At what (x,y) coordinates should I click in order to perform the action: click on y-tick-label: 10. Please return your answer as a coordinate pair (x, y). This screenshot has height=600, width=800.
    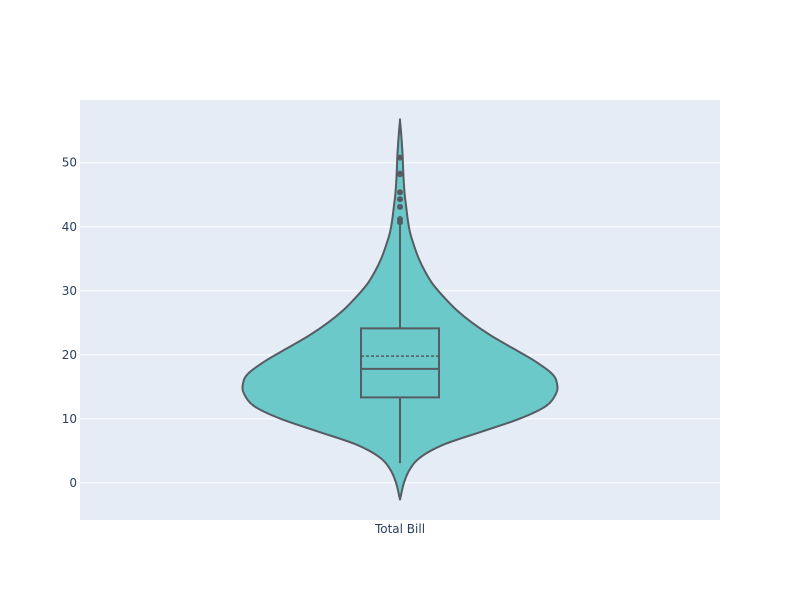
    Looking at the image, I should click on (69, 419).